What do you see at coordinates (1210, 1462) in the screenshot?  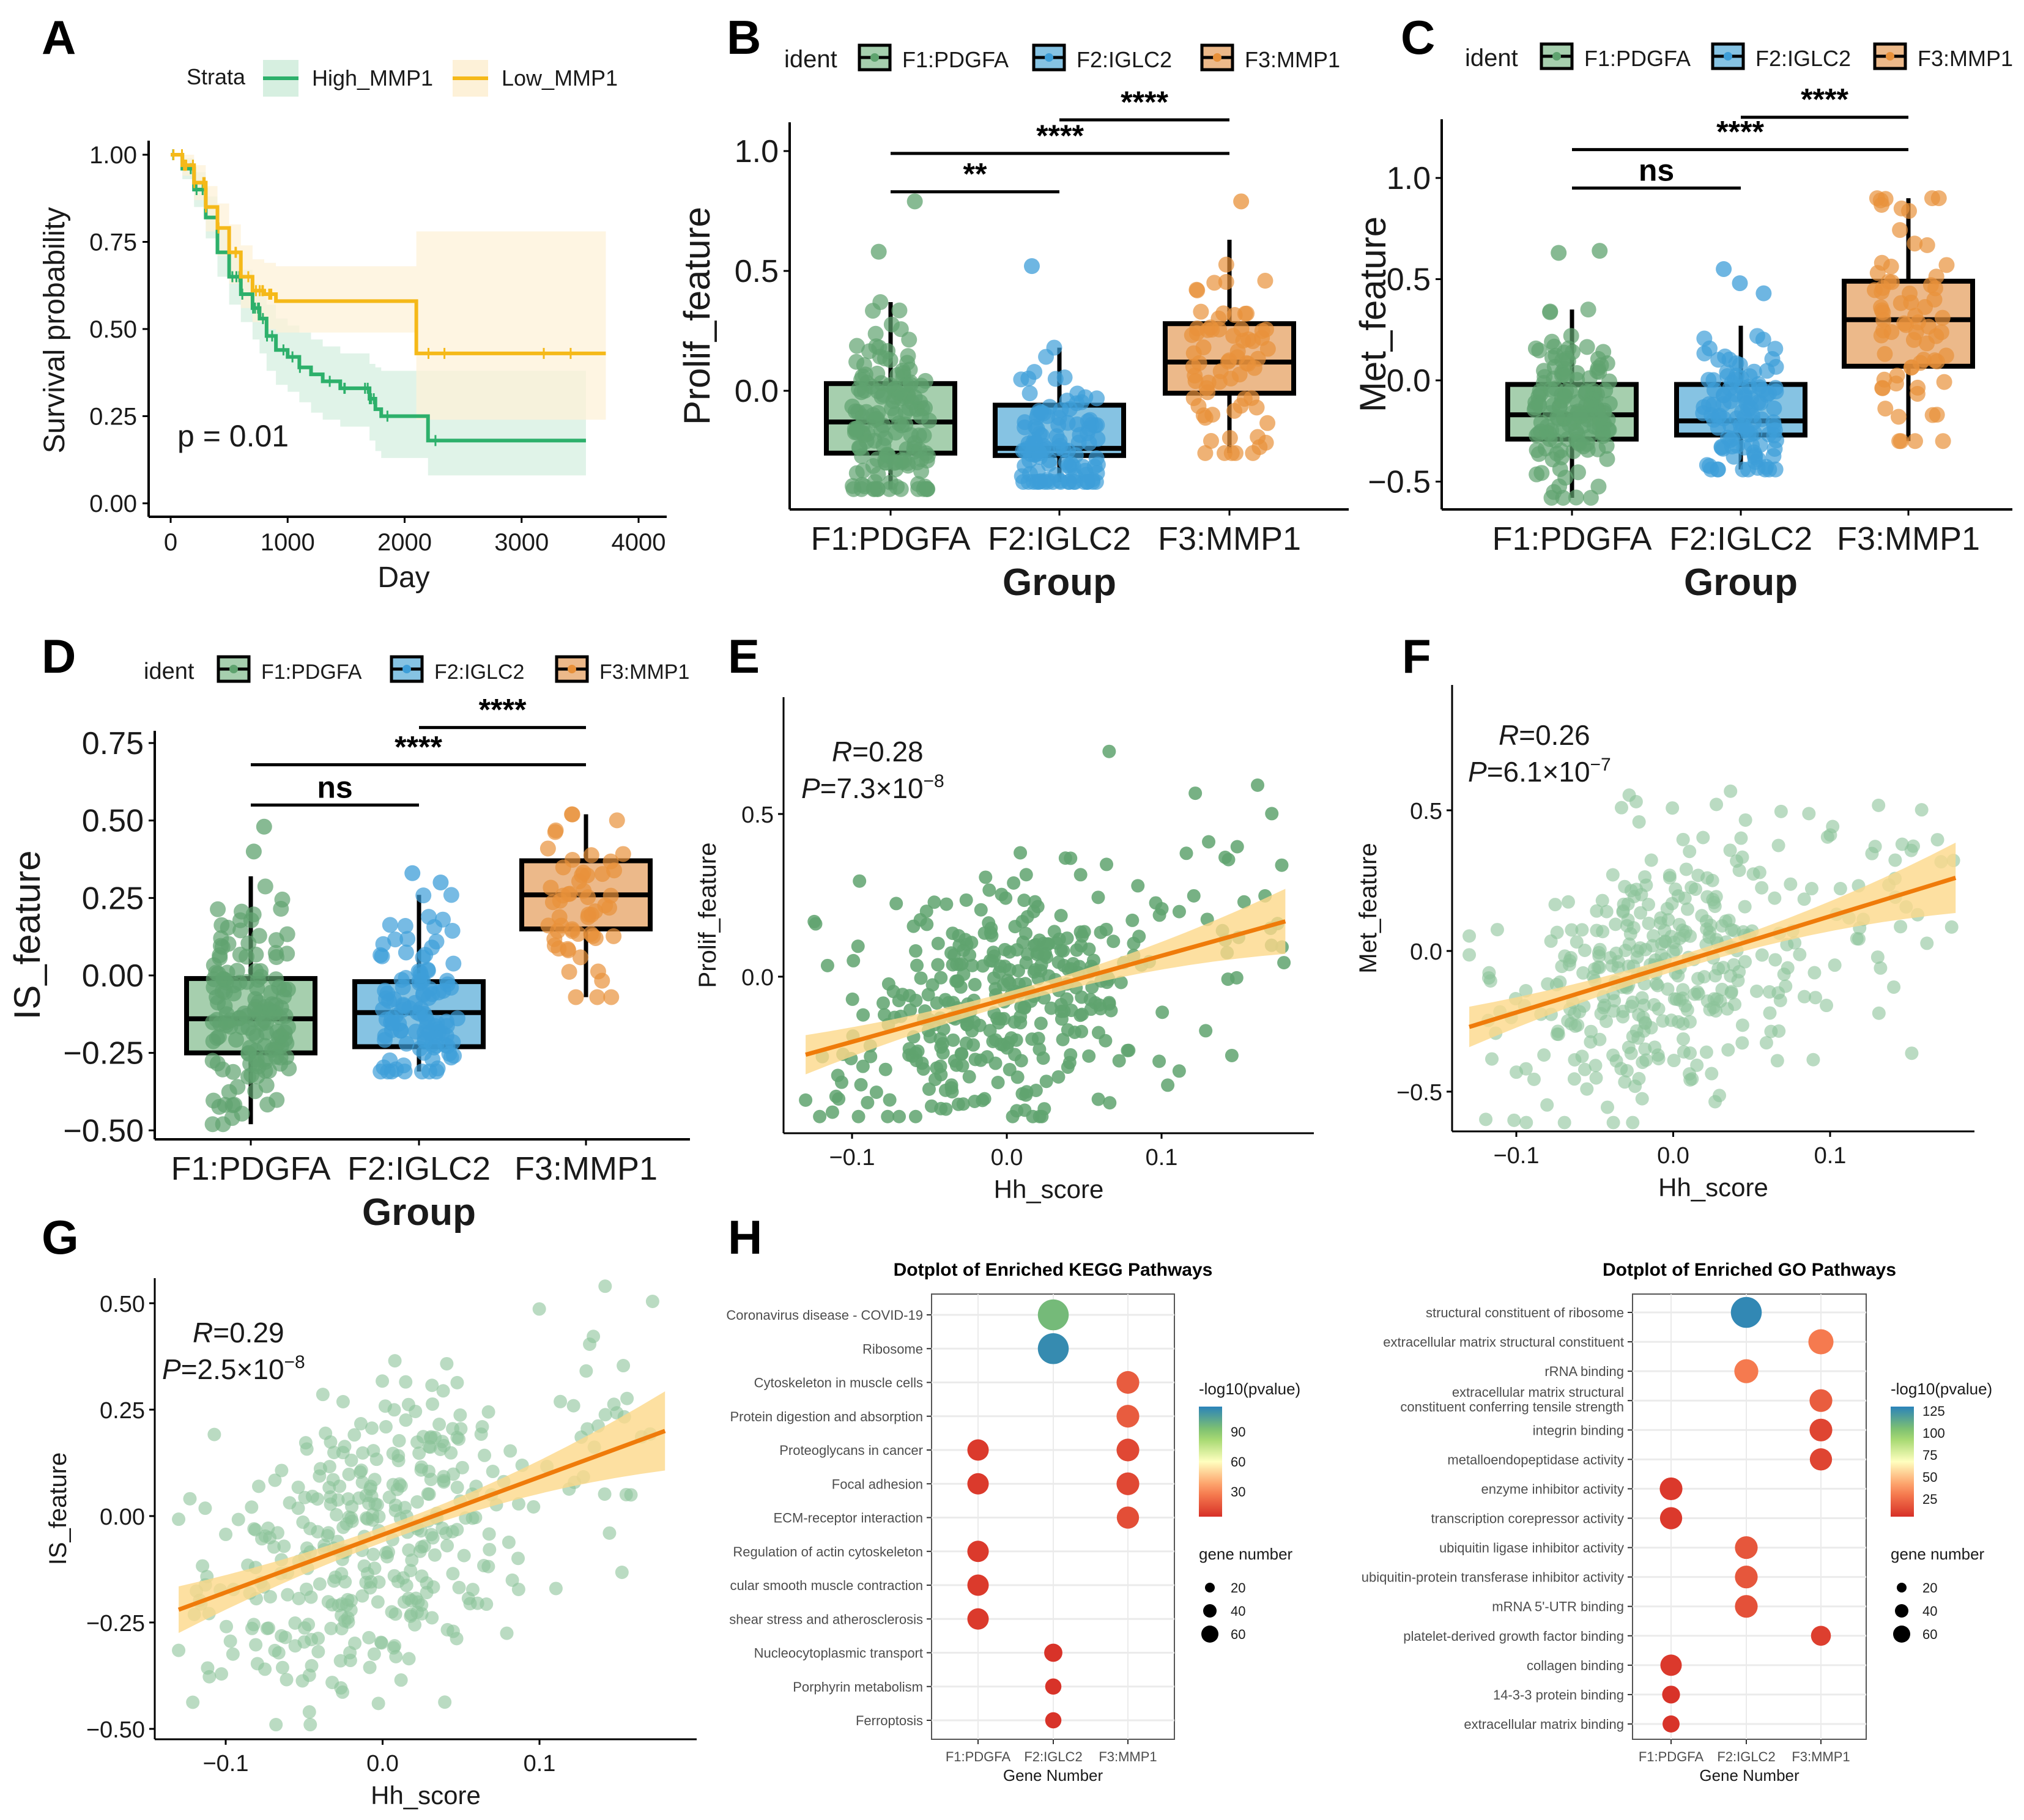 I see `colorbar` at bounding box center [1210, 1462].